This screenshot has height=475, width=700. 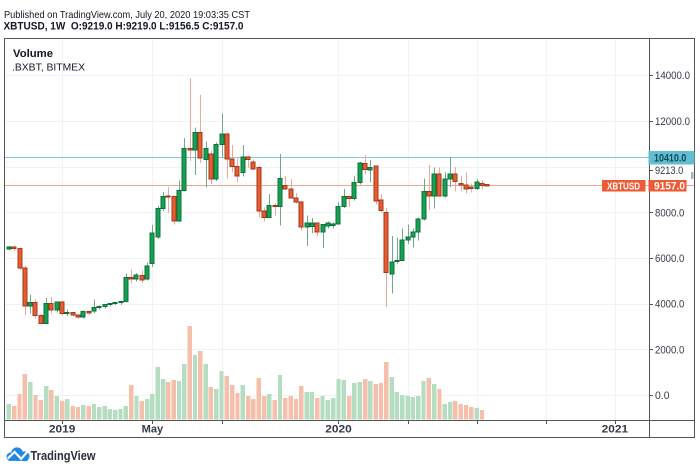 I want to click on svg-text: 2020, so click(x=338, y=430).